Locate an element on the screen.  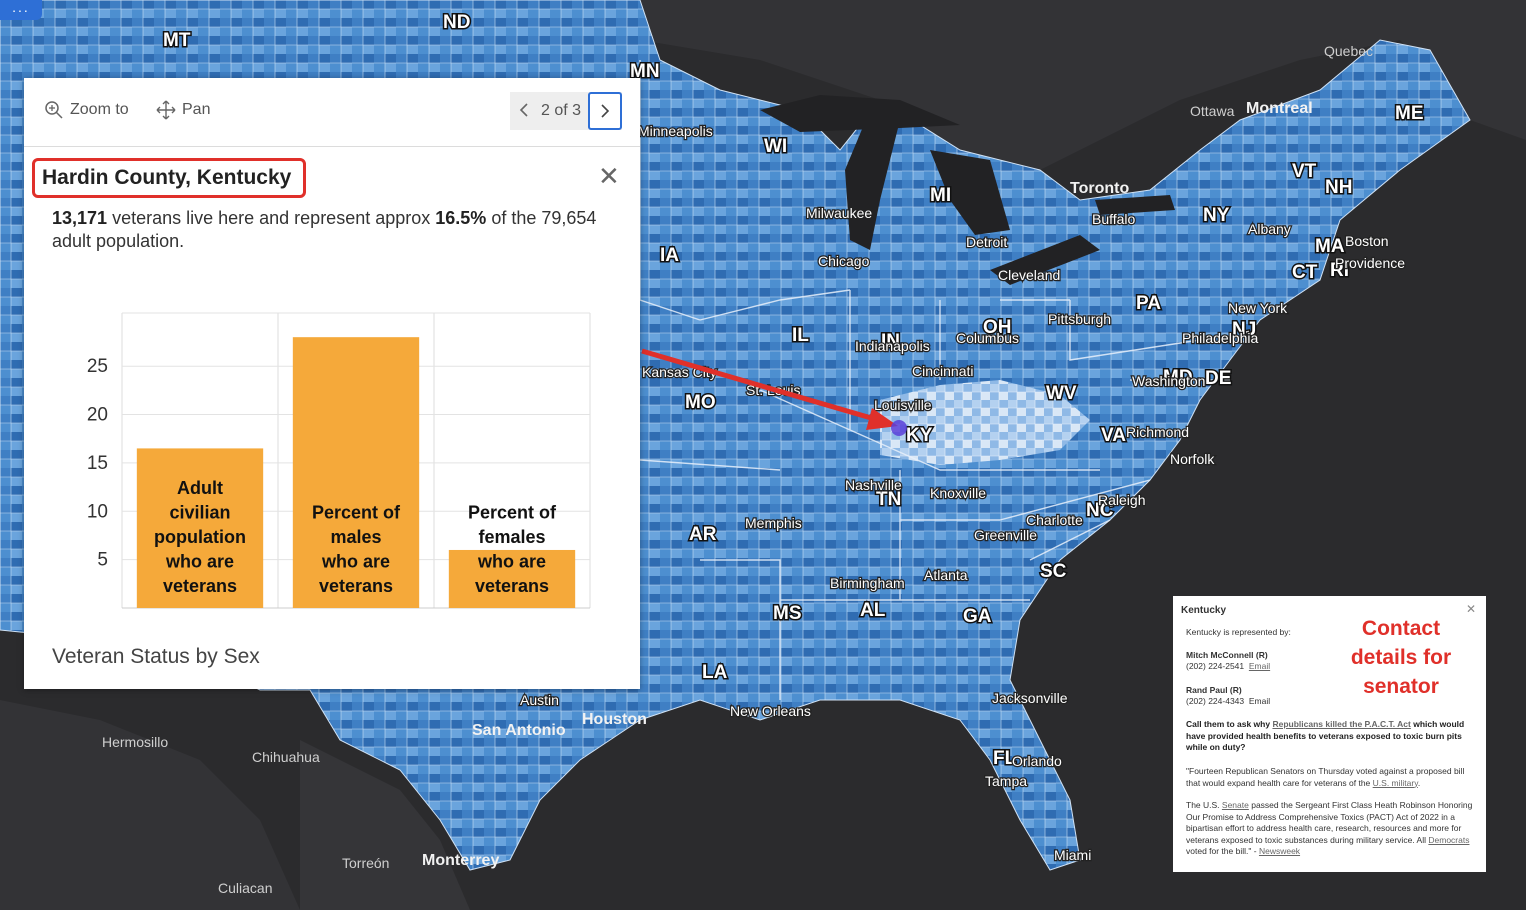
lake-superior is located at coordinates (860, 113).